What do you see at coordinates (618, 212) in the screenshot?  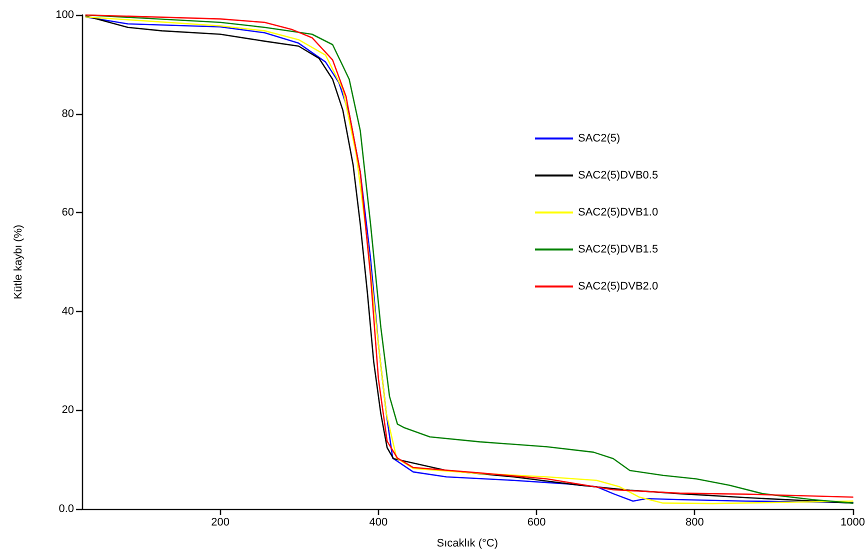 I see `legend-label: SAC2(5)DVB1.0` at bounding box center [618, 212].